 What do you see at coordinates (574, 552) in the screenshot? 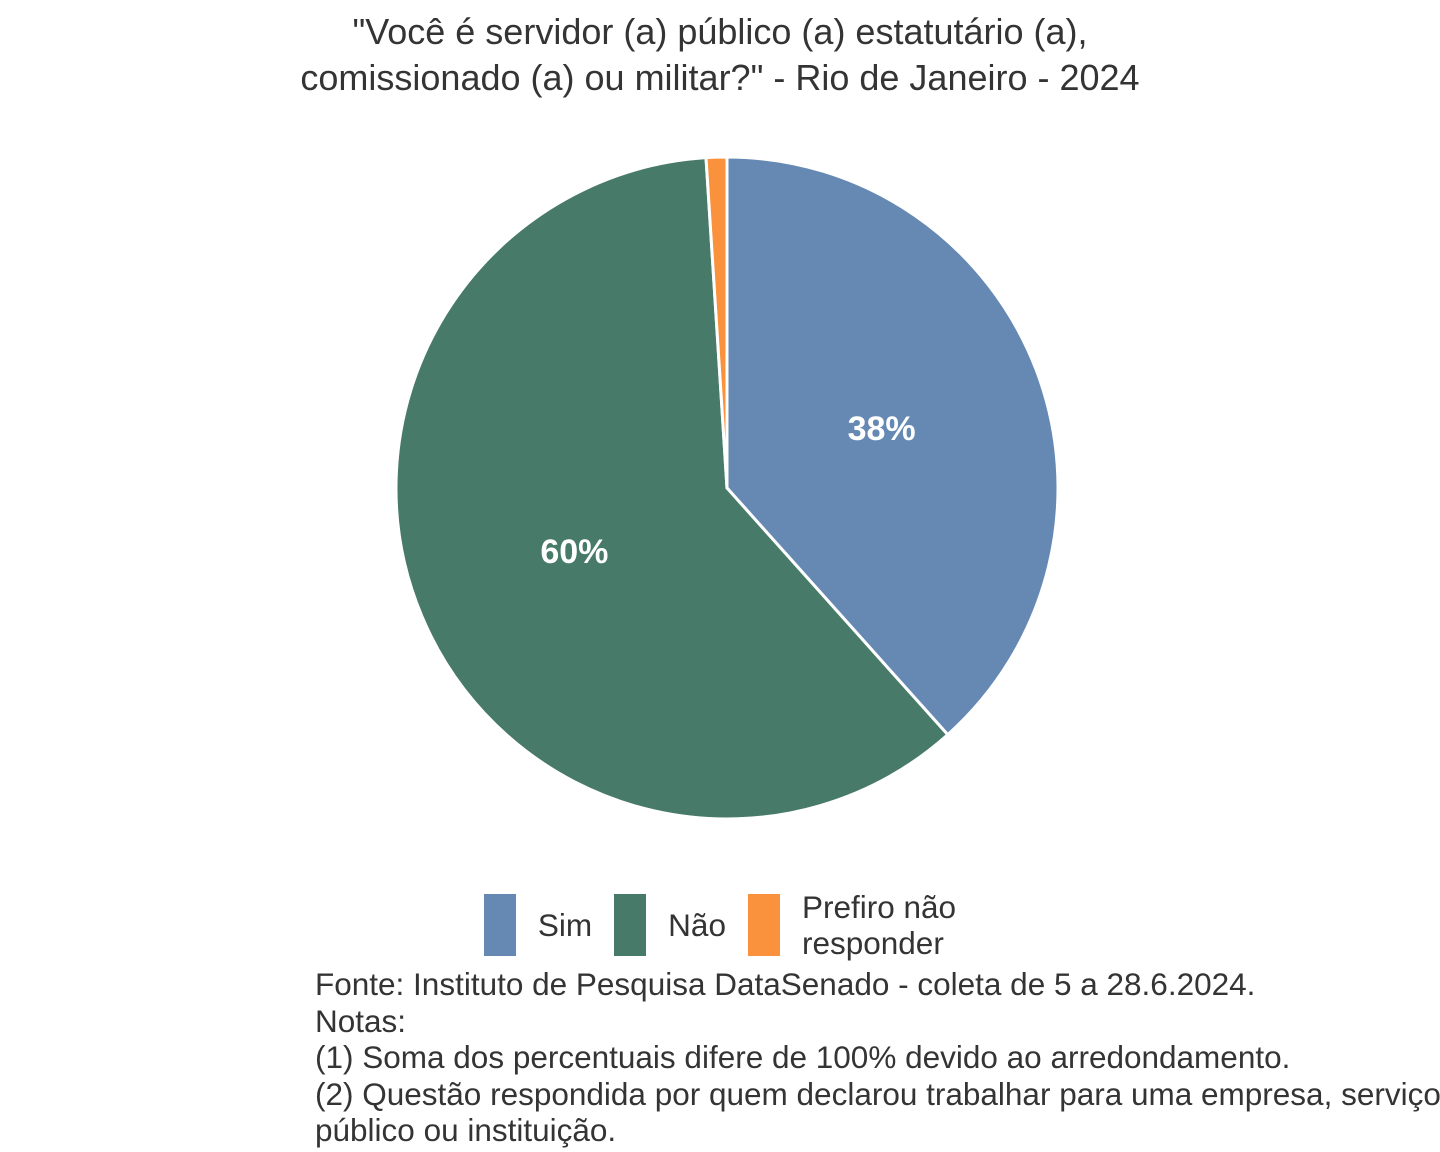
I see `pie-value-label: 60%` at bounding box center [574, 552].